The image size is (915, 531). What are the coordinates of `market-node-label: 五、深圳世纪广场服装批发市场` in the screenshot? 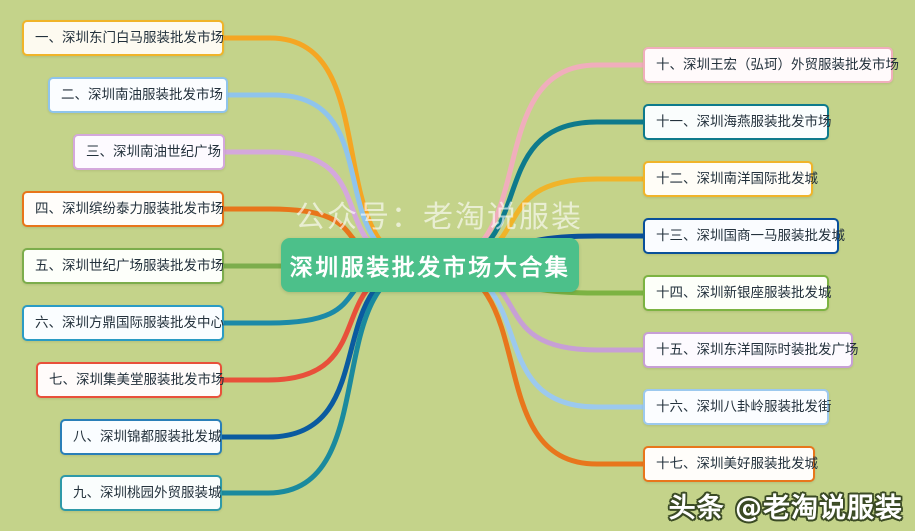 It's located at (129, 265).